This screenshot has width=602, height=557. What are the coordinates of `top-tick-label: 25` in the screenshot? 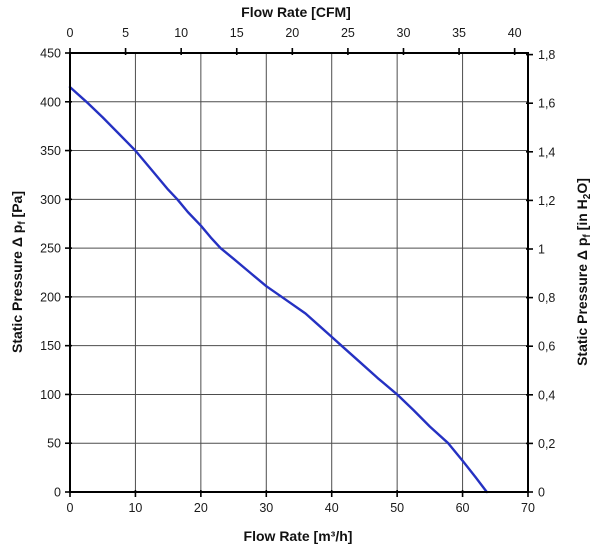 It's located at (348, 33).